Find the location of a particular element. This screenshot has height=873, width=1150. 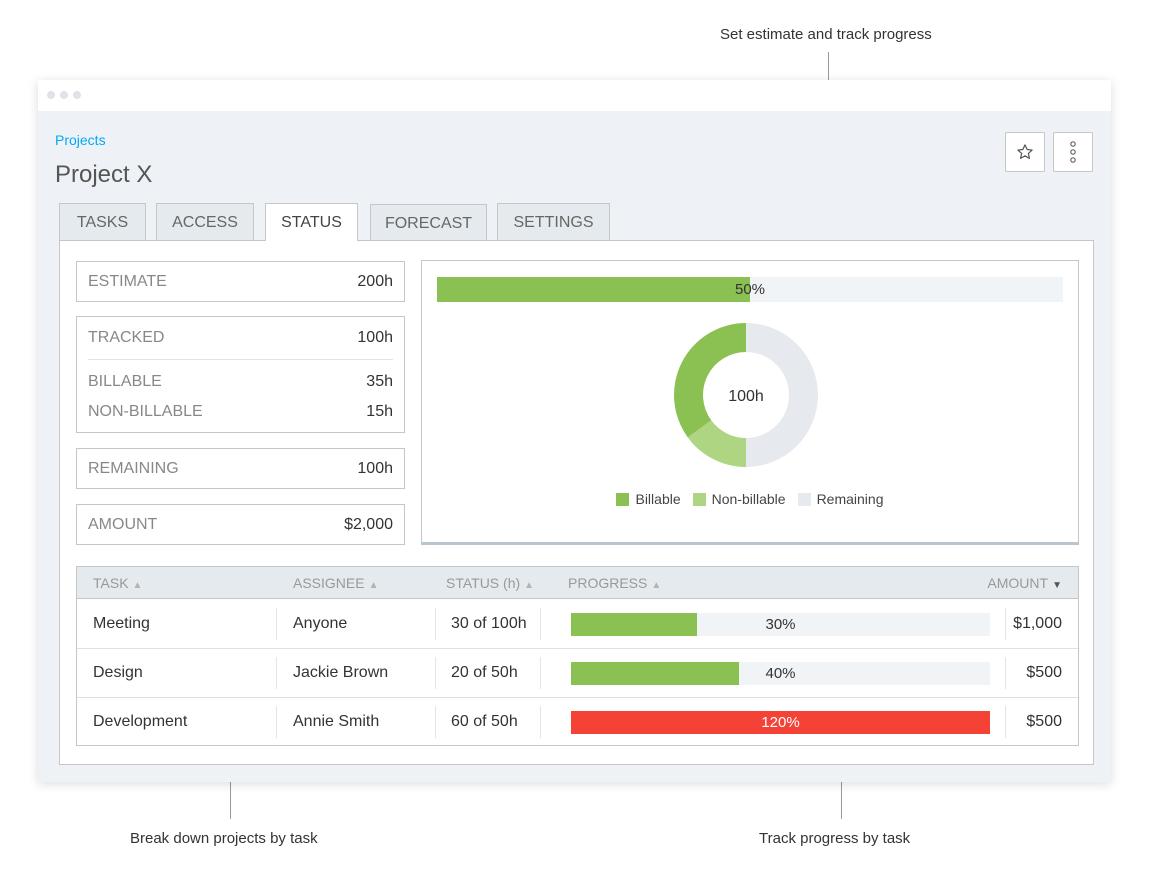

favorite-button is located at coordinates (1025, 152).